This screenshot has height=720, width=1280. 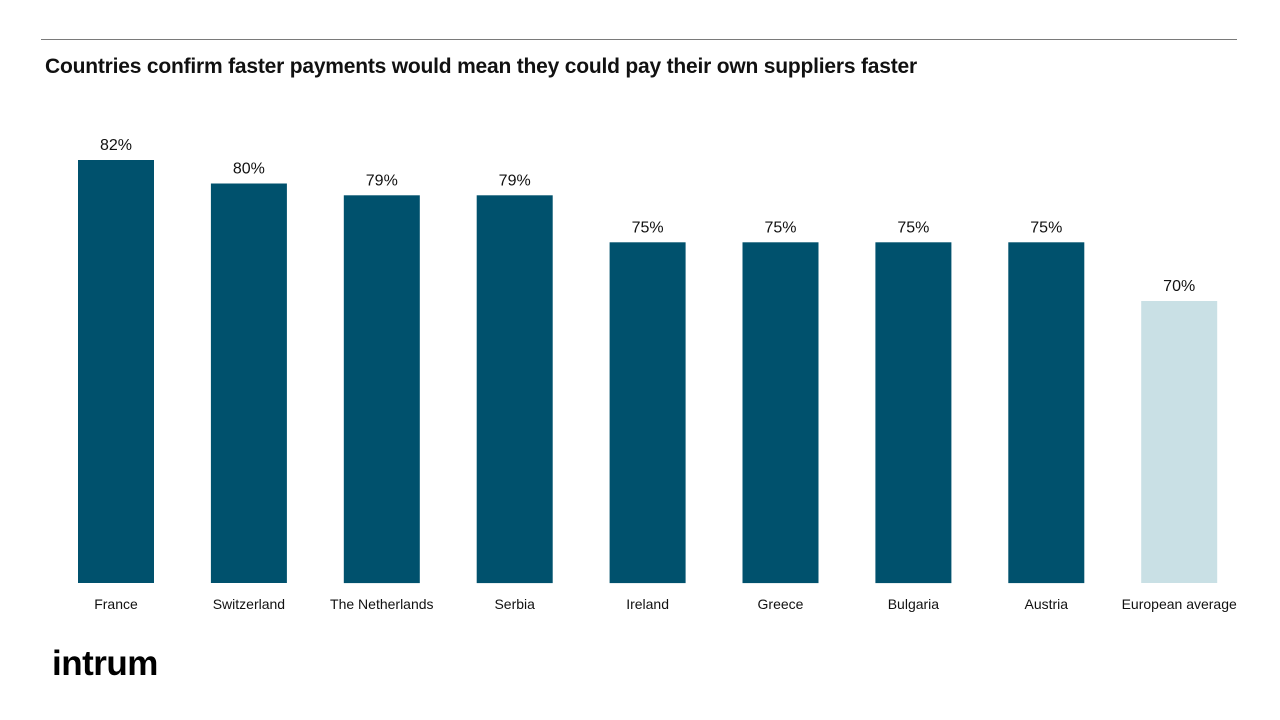 What do you see at coordinates (249, 604) in the screenshot?
I see `category-label: Switzerland` at bounding box center [249, 604].